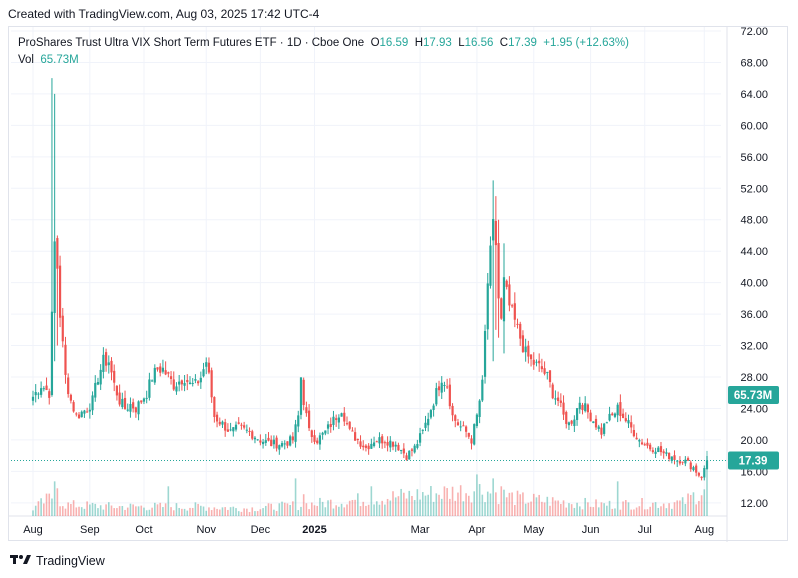  What do you see at coordinates (314, 530) in the screenshot?
I see `x-tick-label: 2025` at bounding box center [314, 530].